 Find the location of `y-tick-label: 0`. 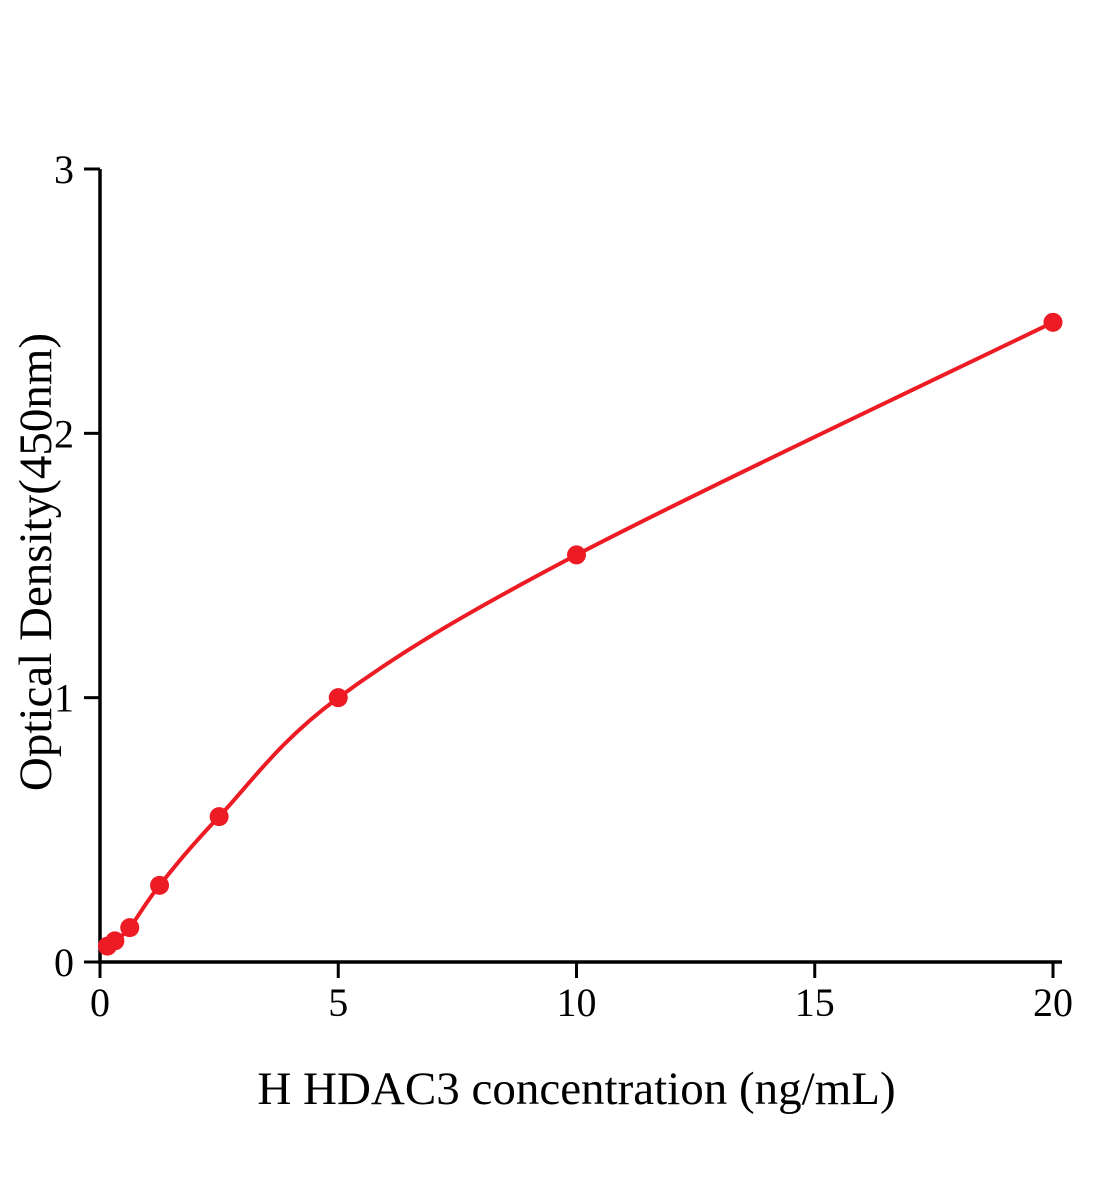

y-tick-label: 0 is located at coordinates (64, 962).